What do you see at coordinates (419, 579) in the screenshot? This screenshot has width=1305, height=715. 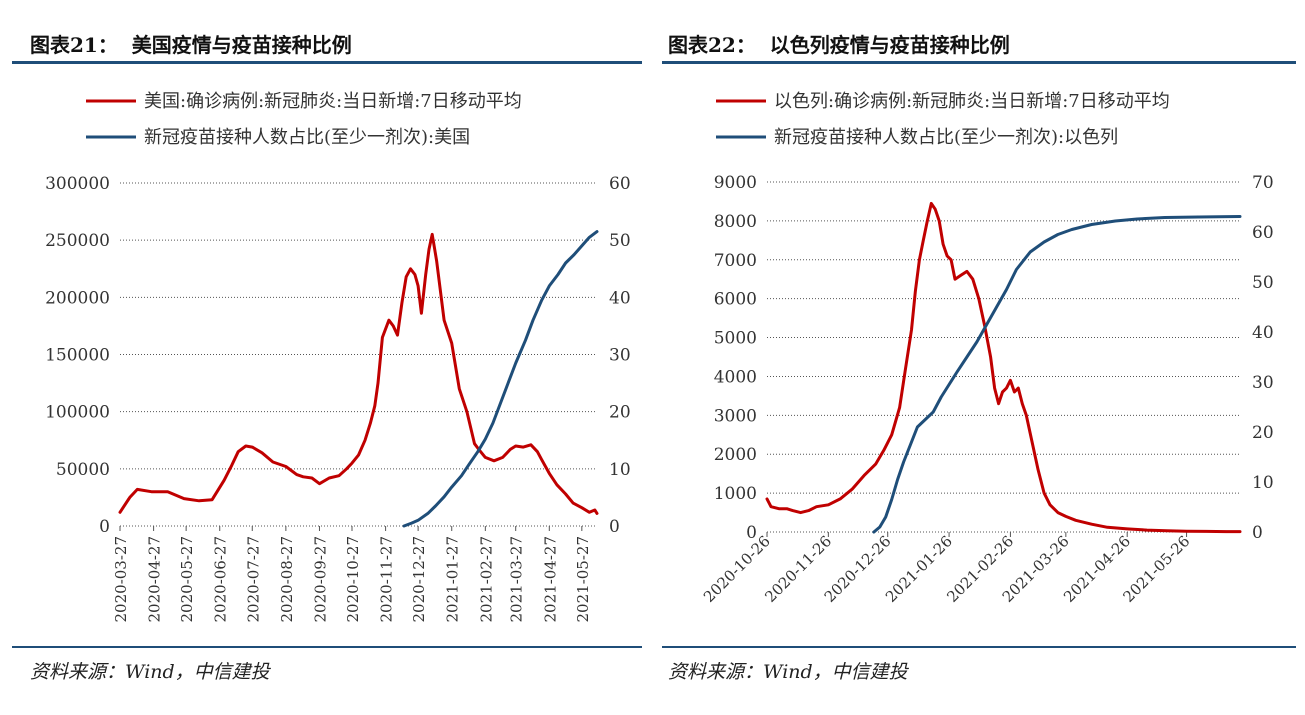 I see `left-x-tick-label: 2020-12-27` at bounding box center [419, 579].